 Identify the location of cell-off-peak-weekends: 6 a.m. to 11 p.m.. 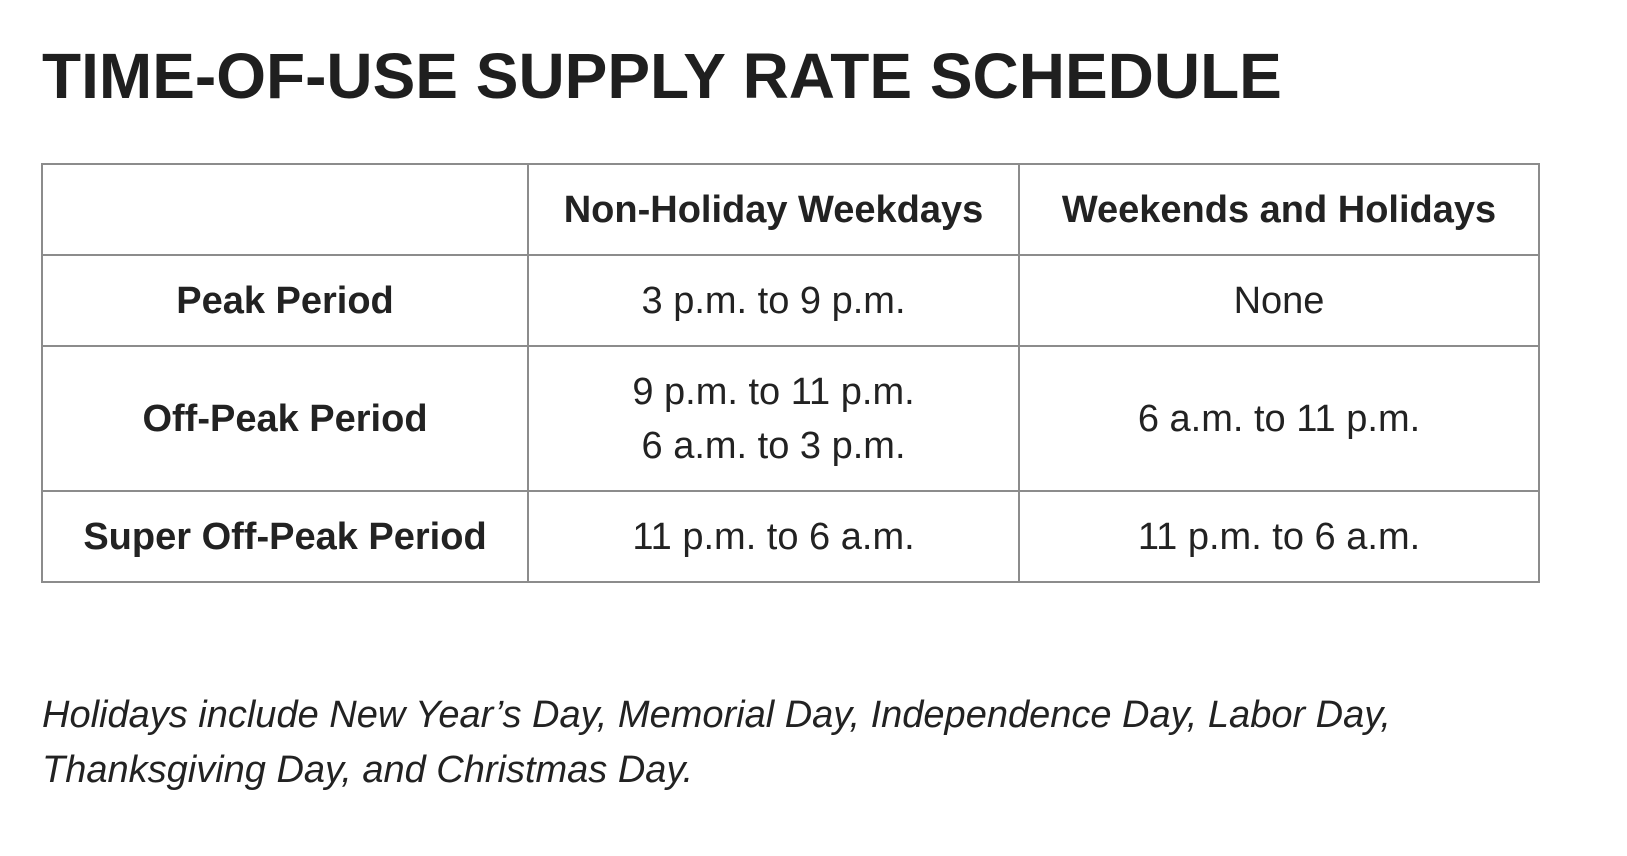
(1279, 418).